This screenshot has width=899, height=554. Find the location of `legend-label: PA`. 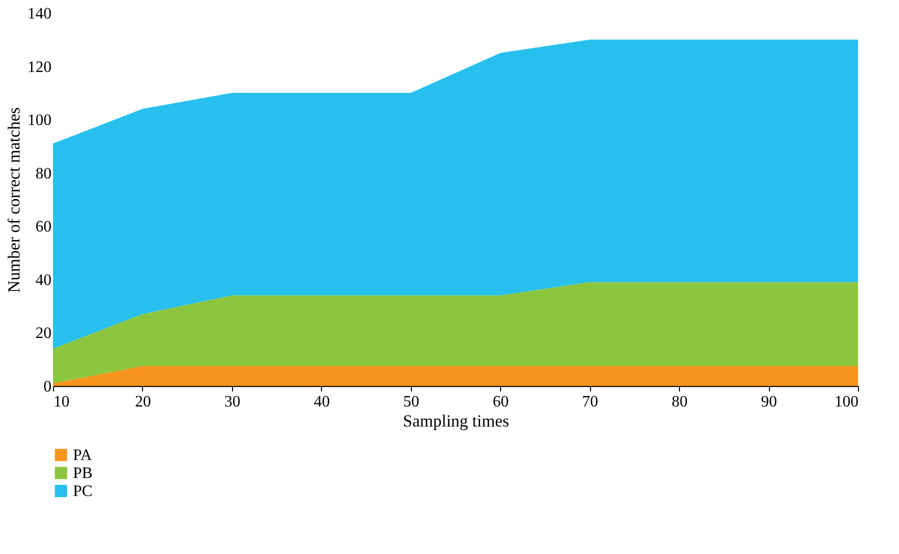

legend-label: PA is located at coordinates (82, 455).